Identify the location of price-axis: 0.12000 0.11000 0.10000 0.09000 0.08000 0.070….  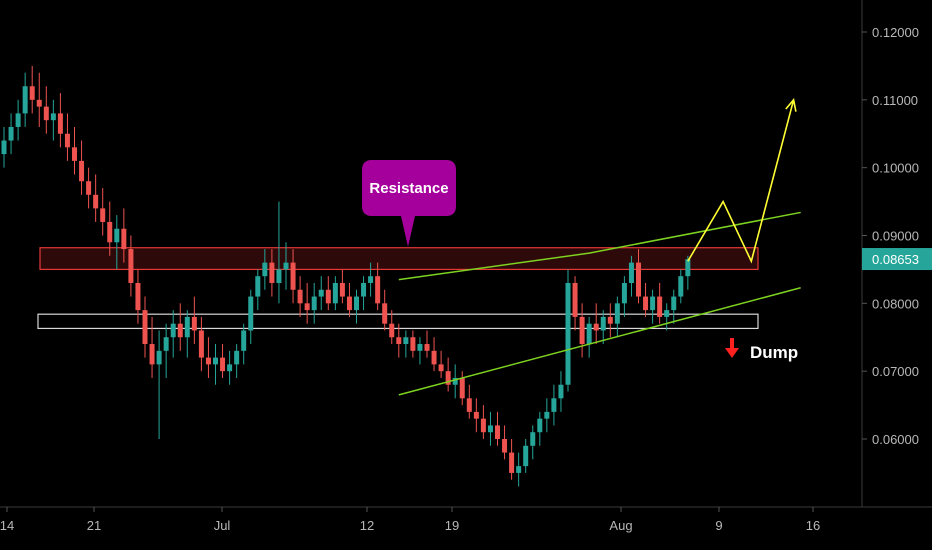
(890, 236).